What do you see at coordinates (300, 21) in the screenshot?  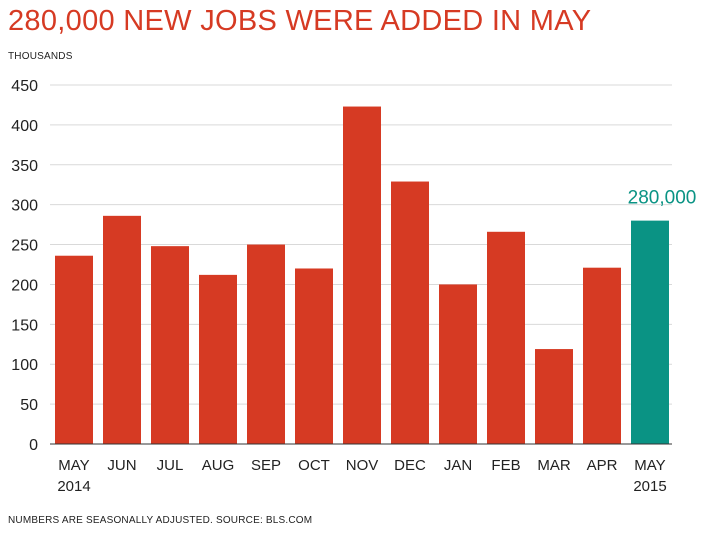 I see `chart-title: 280,000 NEW JOBS WERE ADDED IN MAY` at bounding box center [300, 21].